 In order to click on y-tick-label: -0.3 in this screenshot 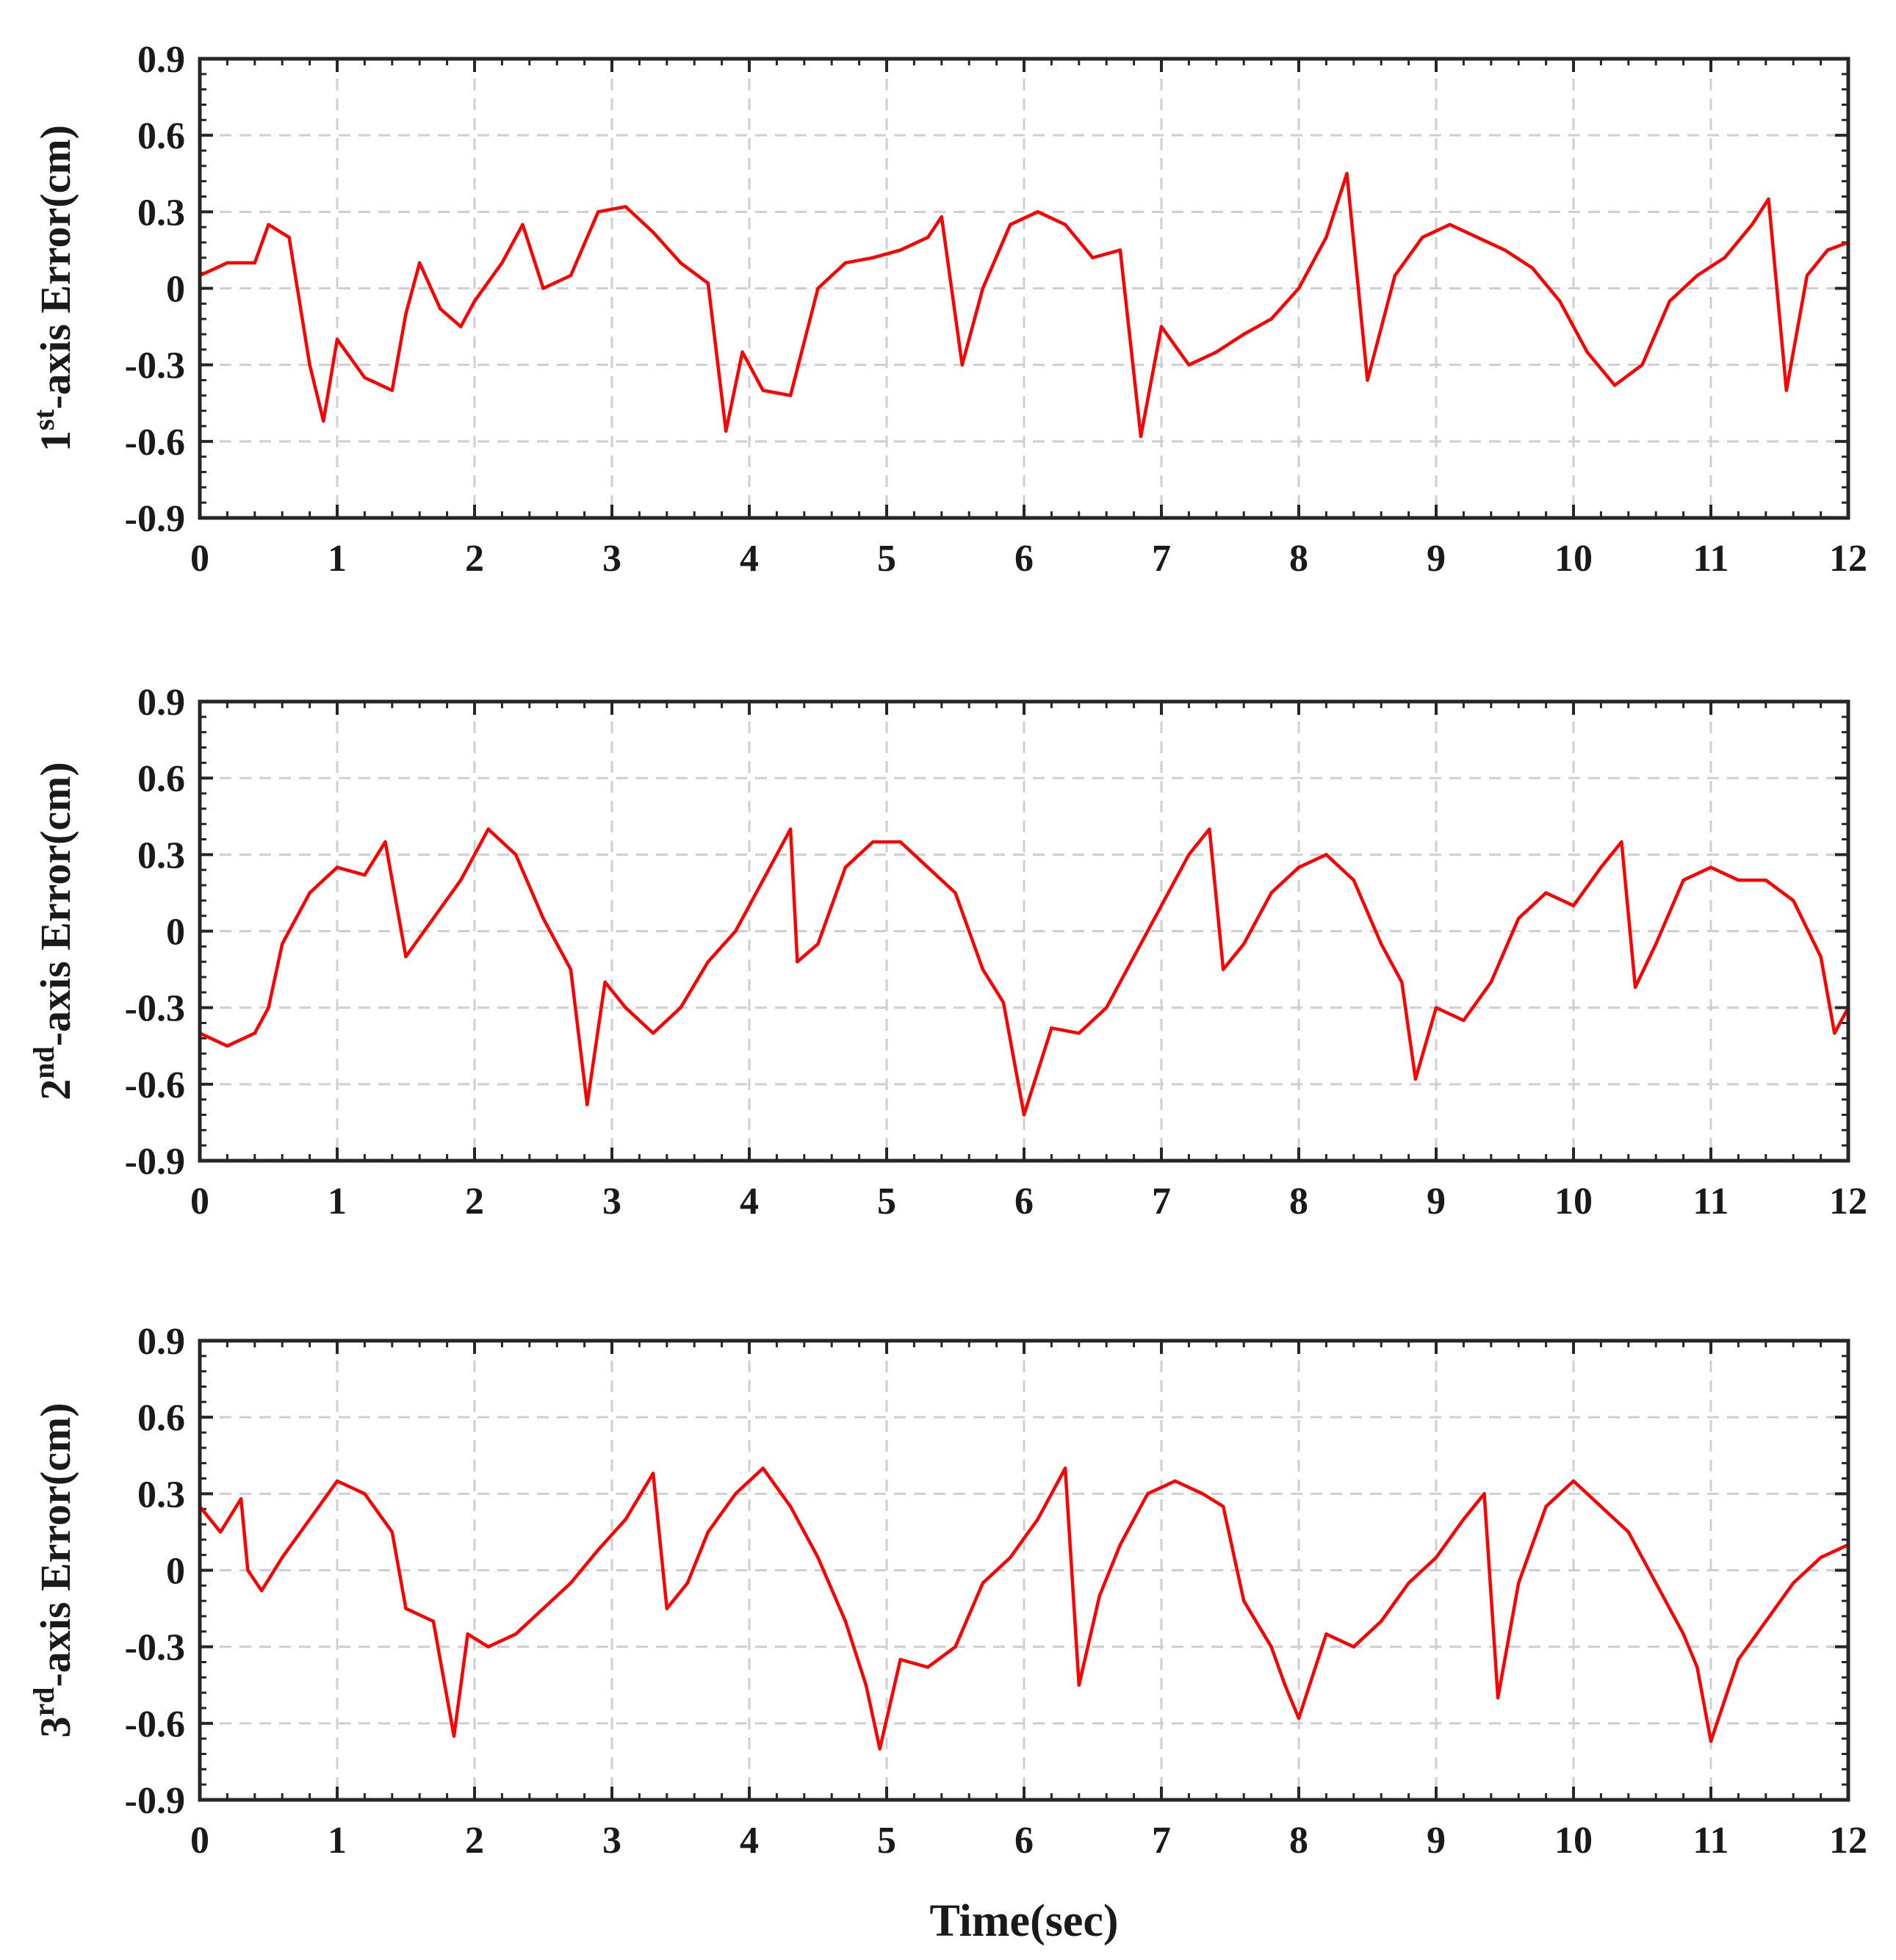, I will do `click(155, 366)`.